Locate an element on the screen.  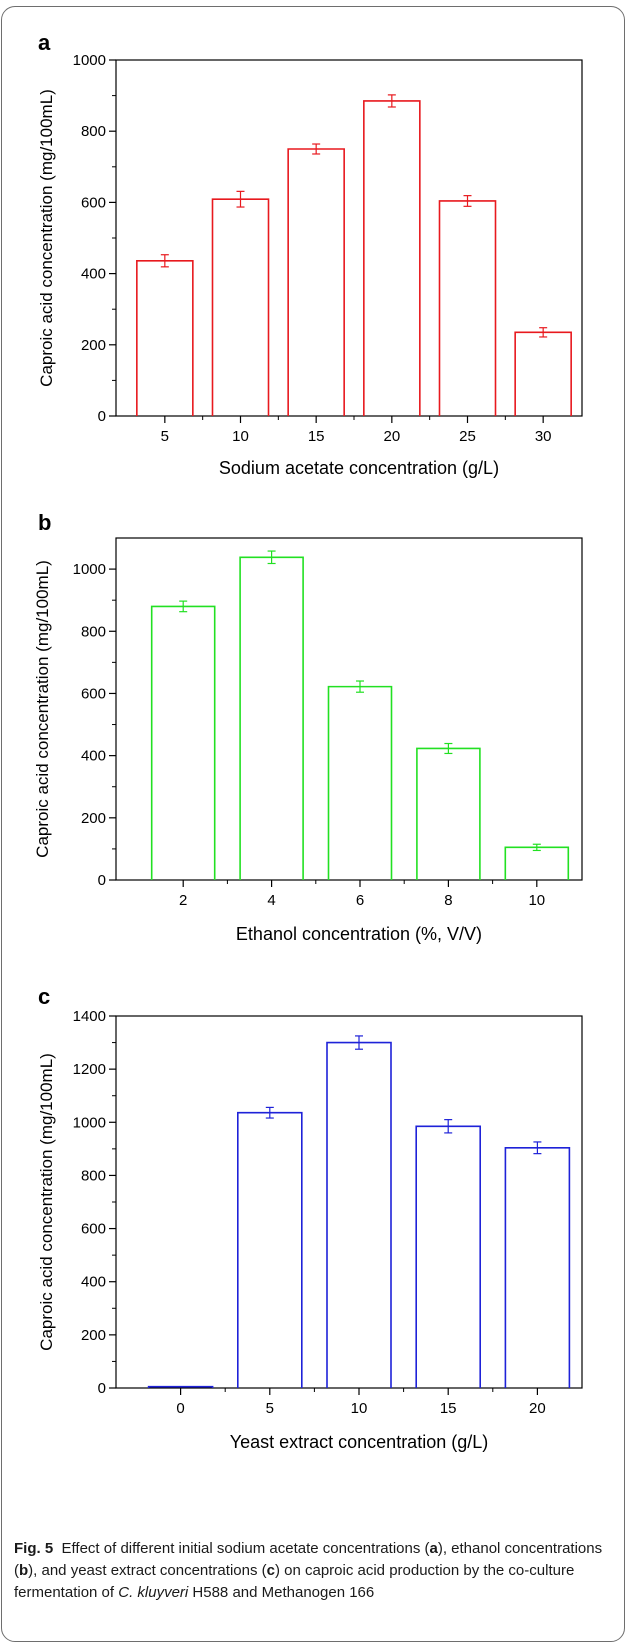
y-tick-label: 1400 is located at coordinates (89, 1016).